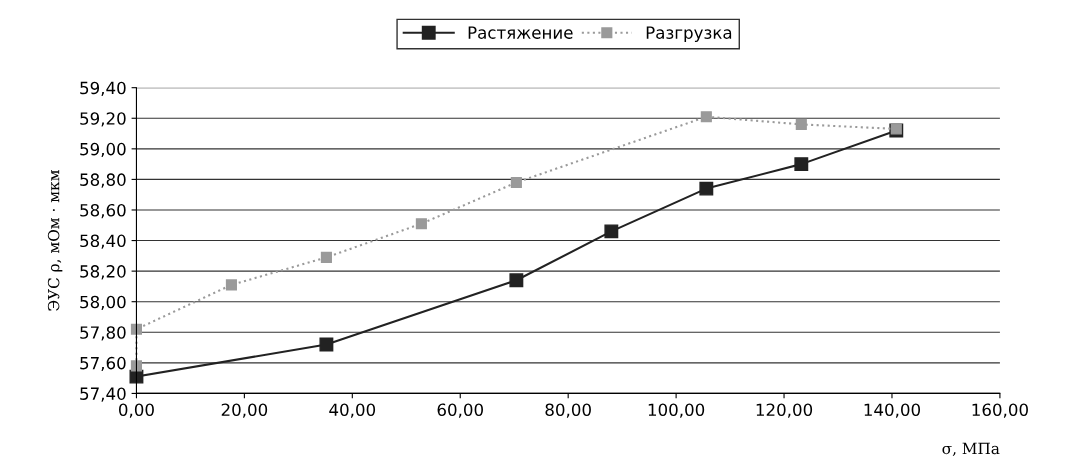  Describe the element at coordinates (103, 88) in the screenshot. I see `y-tick-label: 59,40` at that location.